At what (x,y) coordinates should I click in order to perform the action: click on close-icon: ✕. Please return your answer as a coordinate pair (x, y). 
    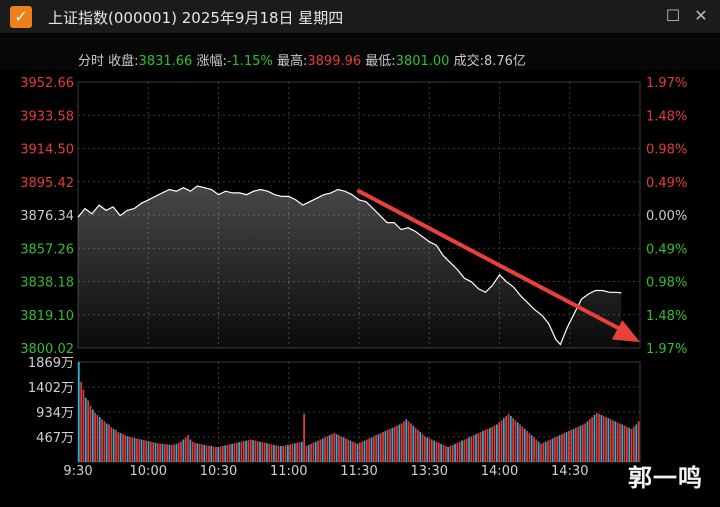
    Looking at the image, I should click on (701, 15).